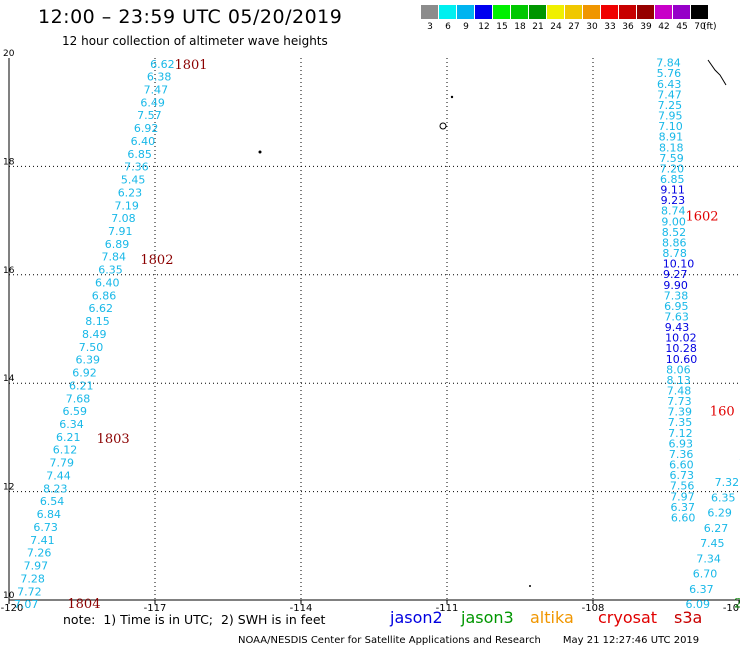 This screenshot has height=650, width=740. Describe the element at coordinates (538, 27) in the screenshot. I see `legend-label: 21` at that location.